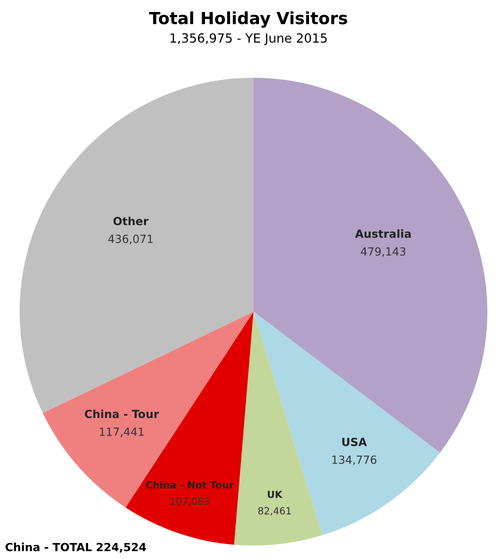  I want to click on chart-subtitle: 1,356,975 - YE June 2015, so click(248, 39).